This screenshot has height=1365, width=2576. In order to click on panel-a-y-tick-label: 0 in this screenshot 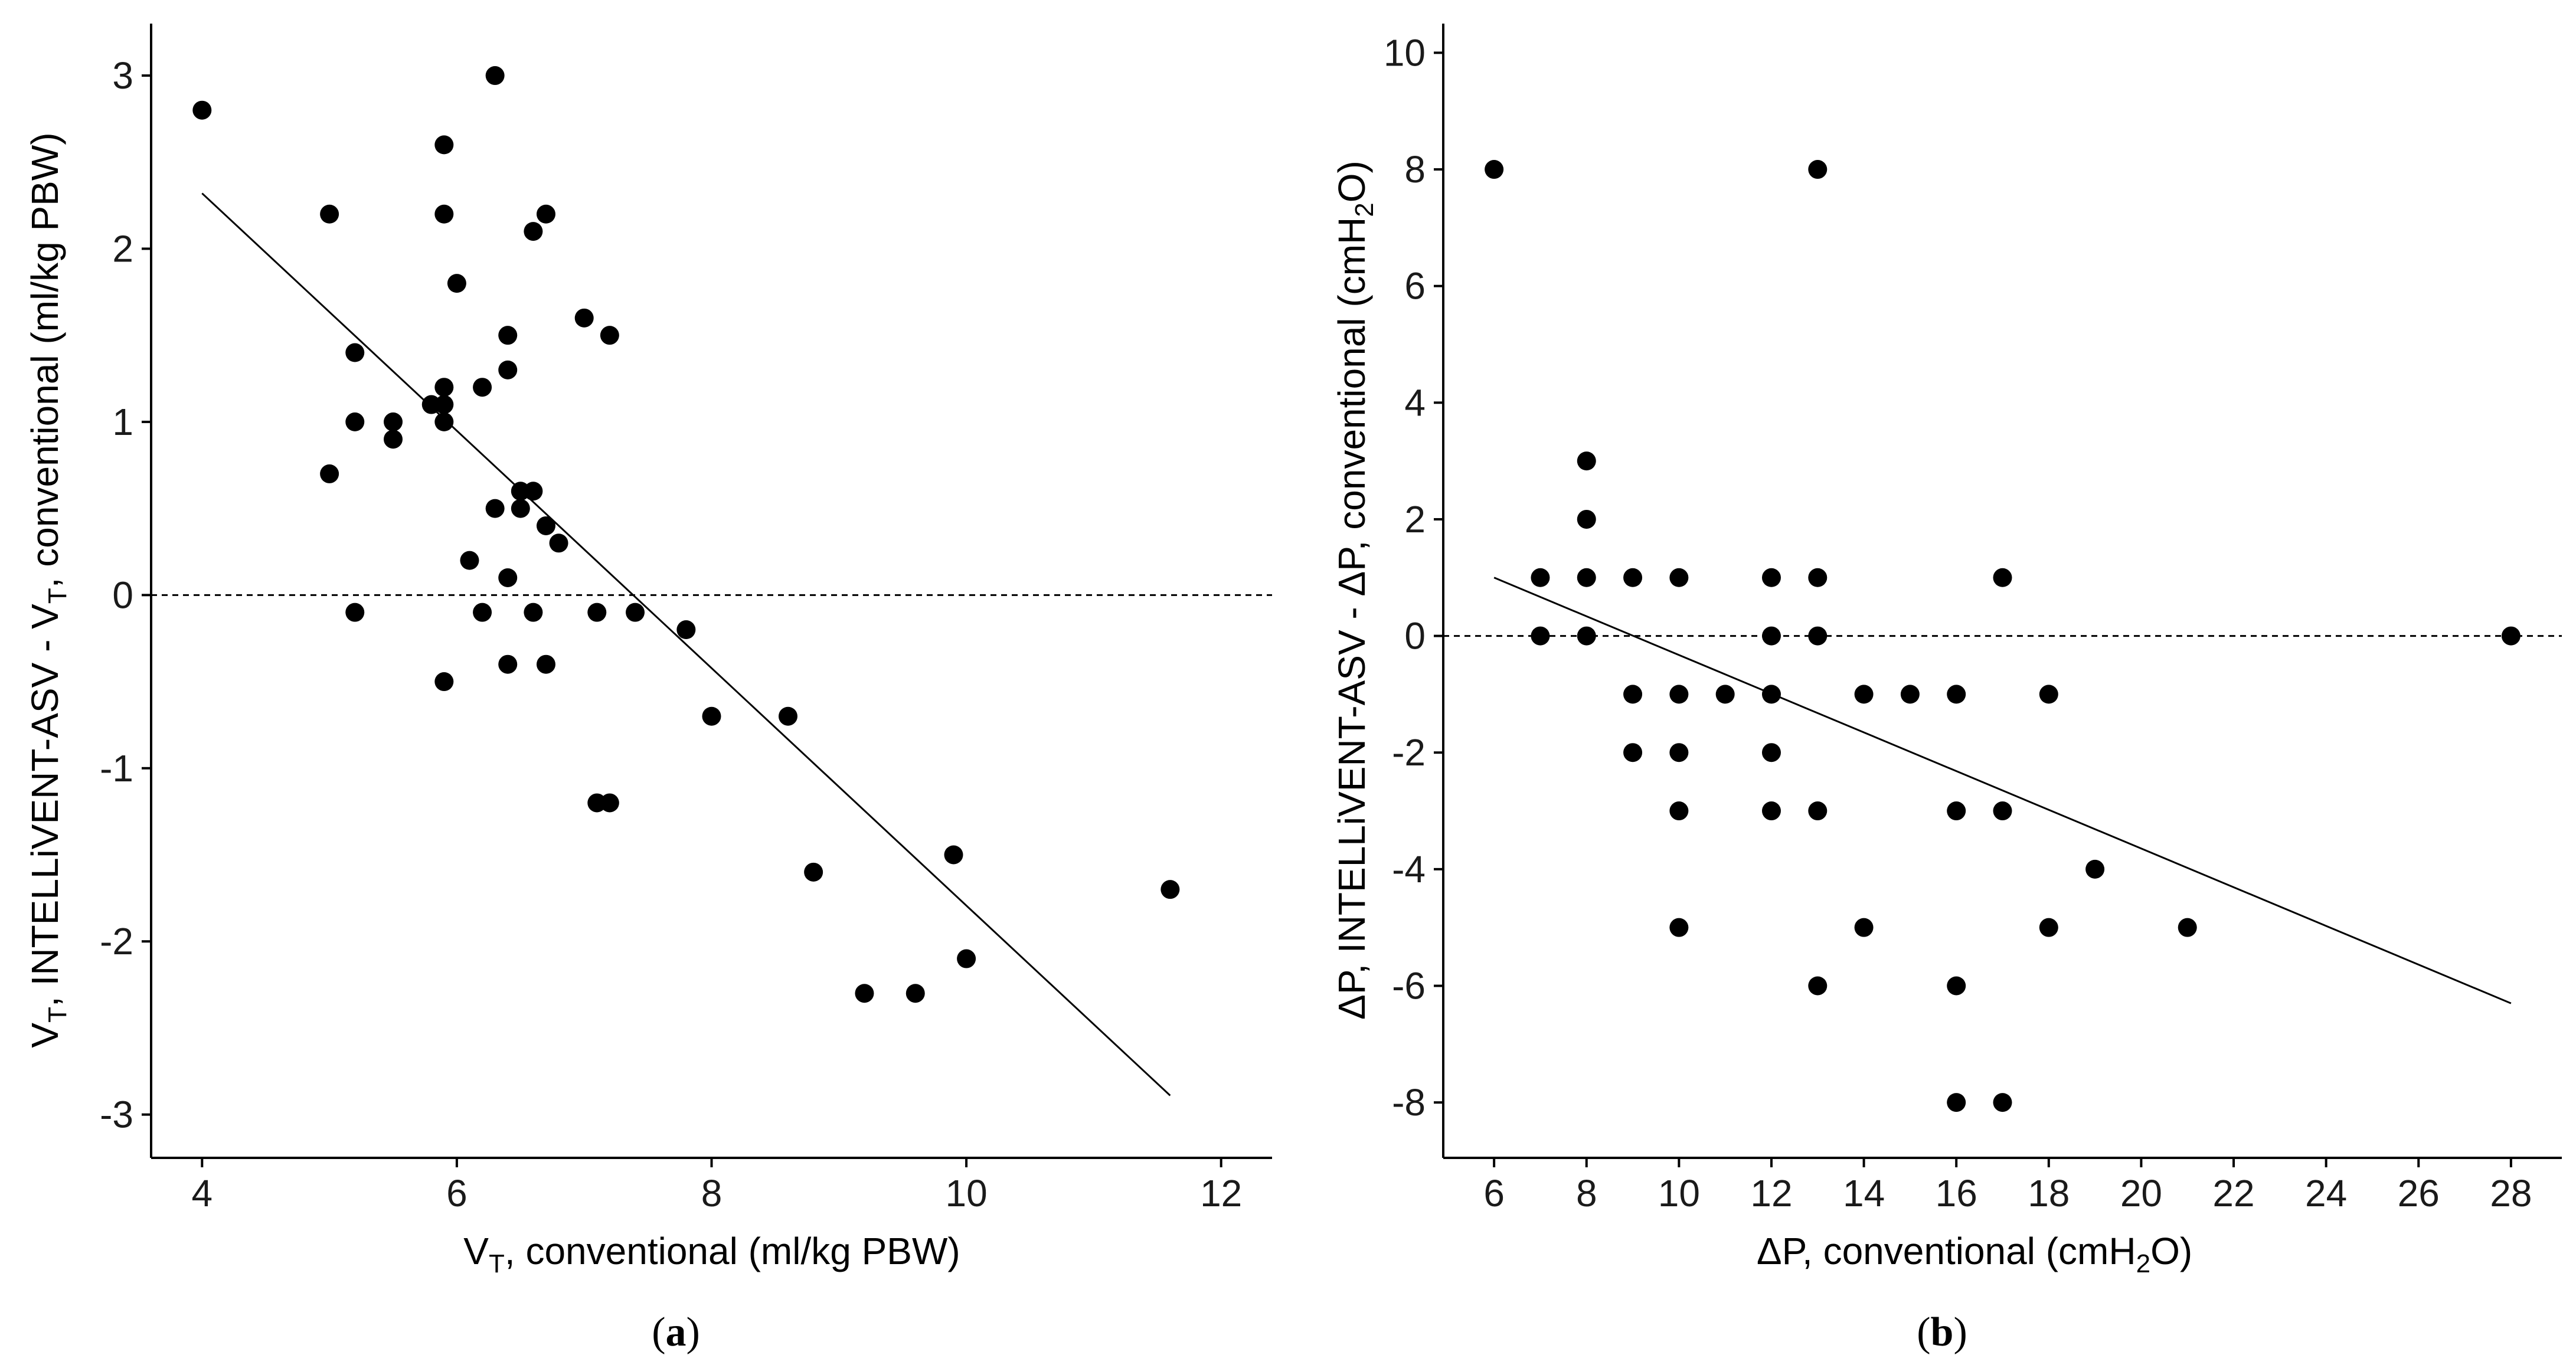, I will do `click(122, 595)`.